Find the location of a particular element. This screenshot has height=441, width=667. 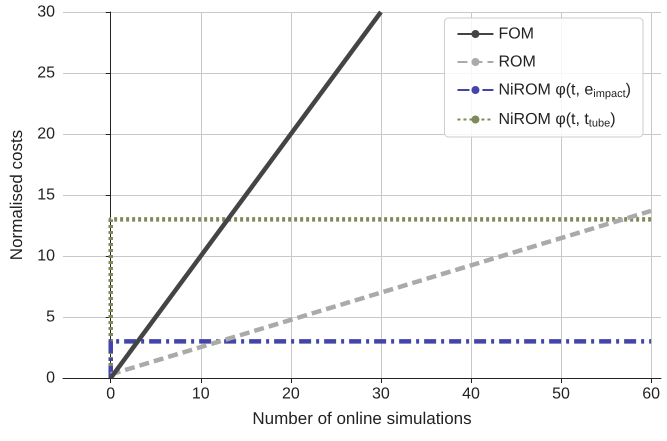

y-tick-label: 5 is located at coordinates (51, 317).